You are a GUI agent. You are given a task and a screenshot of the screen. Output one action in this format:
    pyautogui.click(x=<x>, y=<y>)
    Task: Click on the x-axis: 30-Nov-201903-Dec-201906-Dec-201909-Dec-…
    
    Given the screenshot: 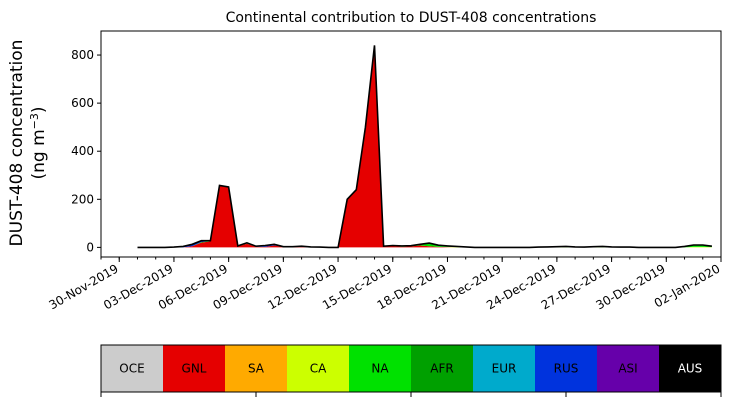 What is the action you would take?
    pyautogui.click(x=385, y=284)
    